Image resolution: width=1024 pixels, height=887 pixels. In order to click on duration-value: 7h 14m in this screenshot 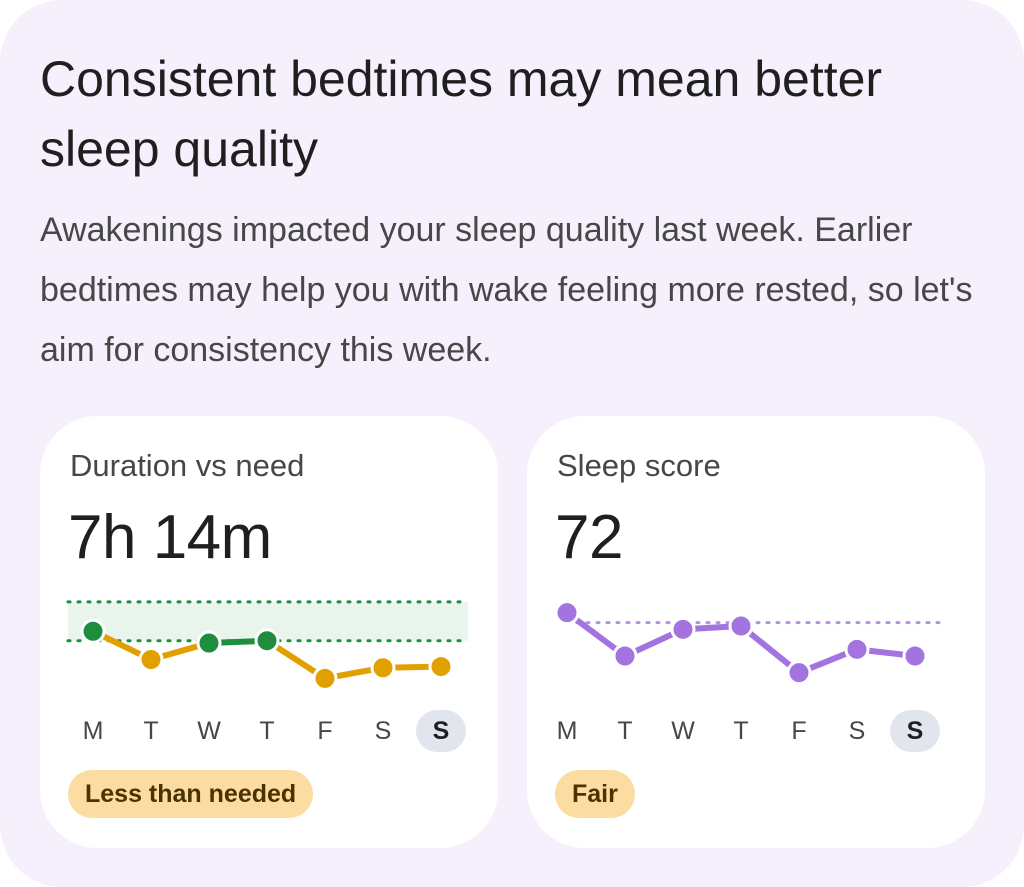, I will do `click(170, 537)`.